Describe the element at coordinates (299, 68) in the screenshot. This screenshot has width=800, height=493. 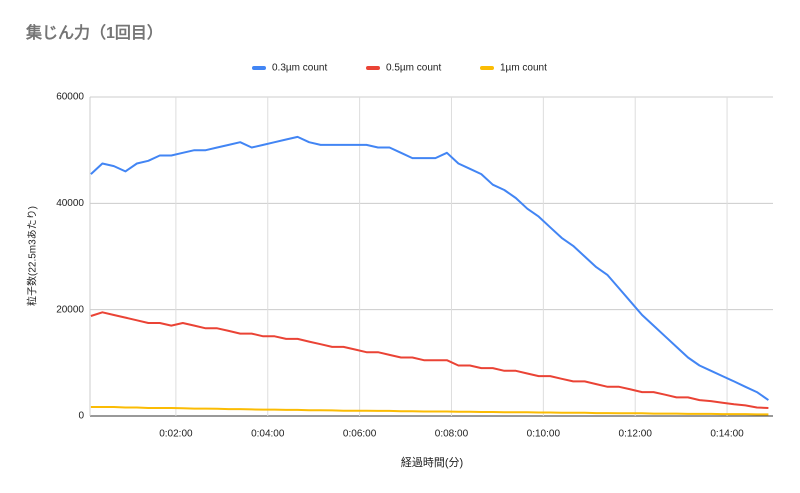
I see `legend-label: 0.3µm count` at that location.